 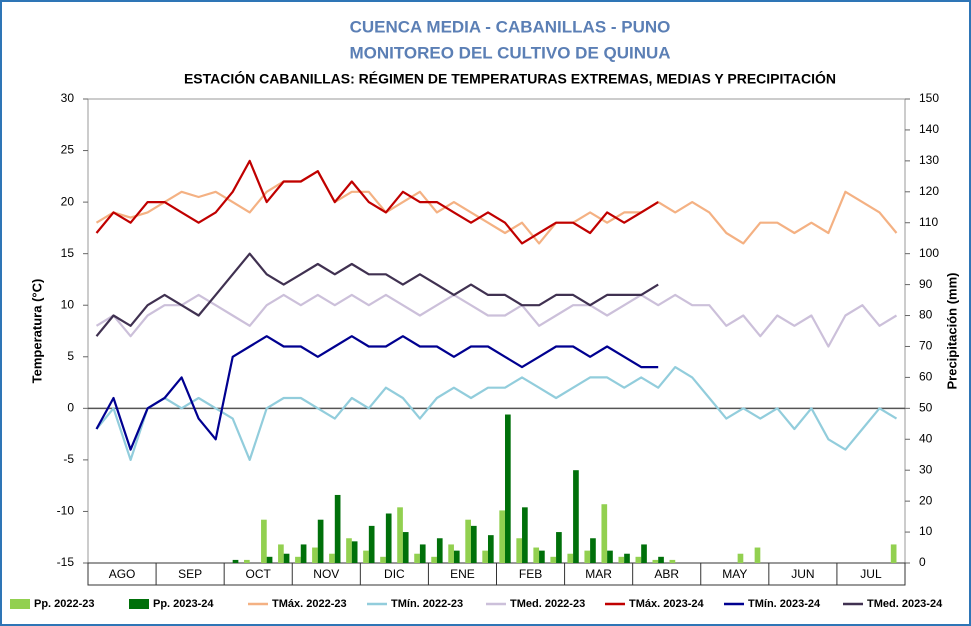 I want to click on x-tick-label: NOV, so click(x=326, y=574).